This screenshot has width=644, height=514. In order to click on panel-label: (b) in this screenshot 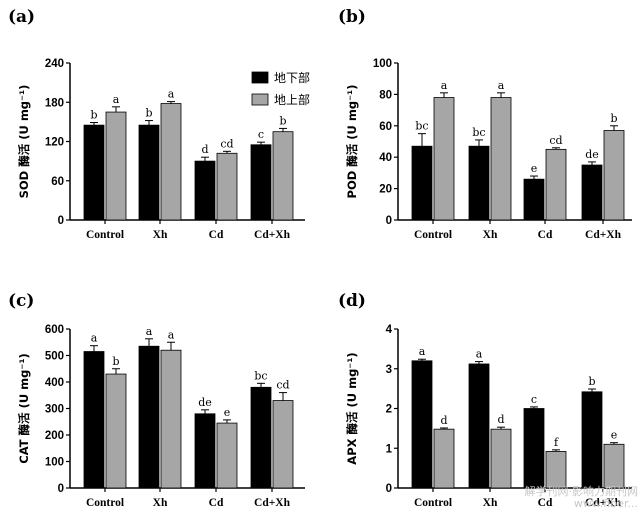, I will do `click(352, 17)`.